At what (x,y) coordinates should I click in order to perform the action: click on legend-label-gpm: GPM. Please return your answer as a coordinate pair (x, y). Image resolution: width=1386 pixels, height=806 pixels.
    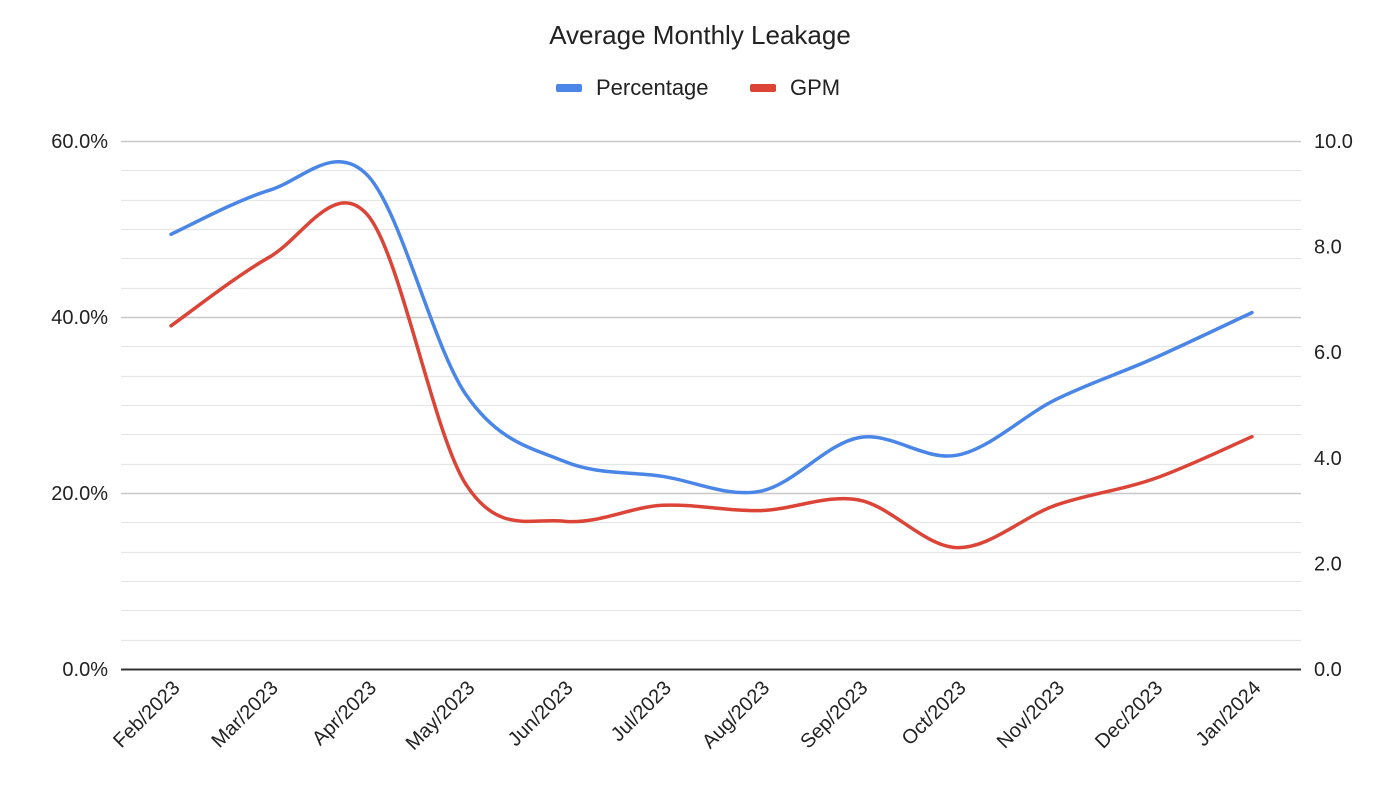
    Looking at the image, I should click on (815, 87).